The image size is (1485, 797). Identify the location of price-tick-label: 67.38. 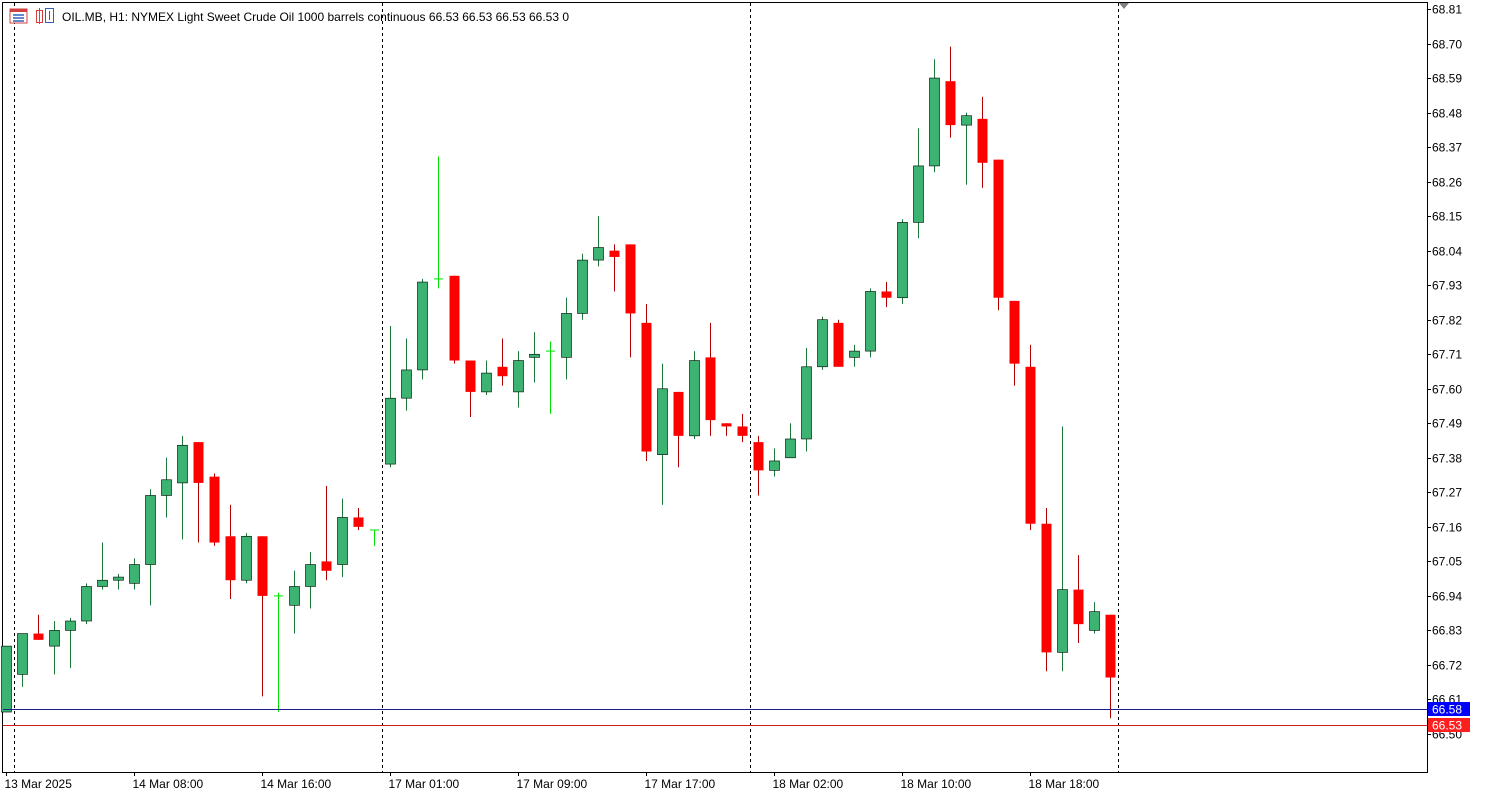
(1447, 459).